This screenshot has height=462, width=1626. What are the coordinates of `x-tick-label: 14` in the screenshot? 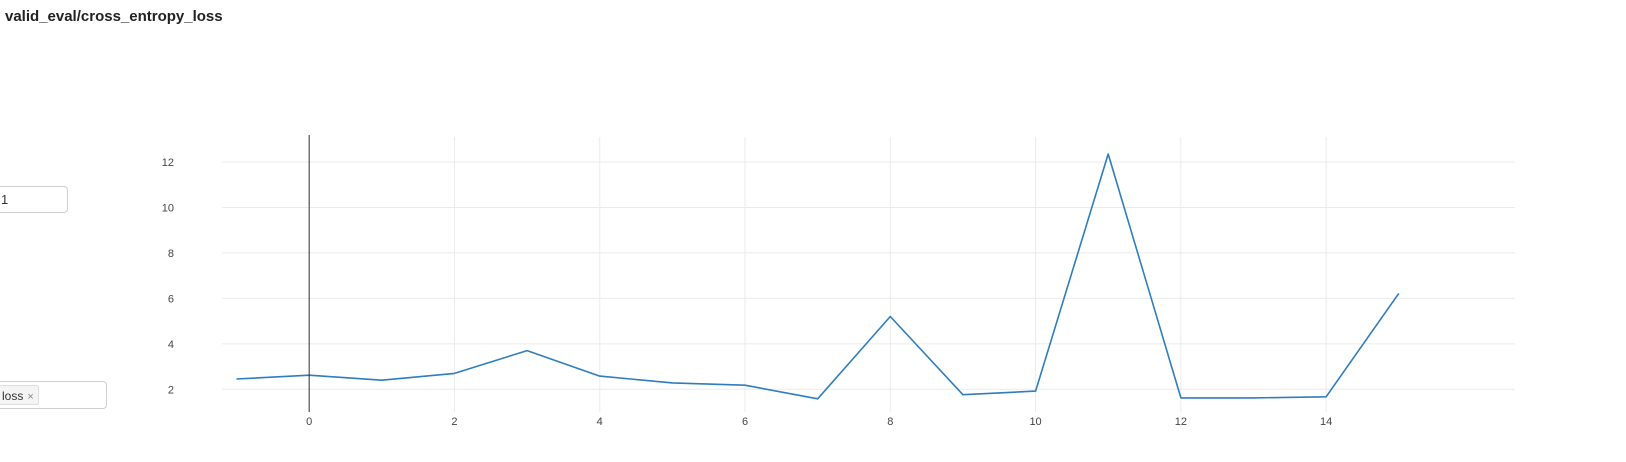 It's located at (1326, 422).